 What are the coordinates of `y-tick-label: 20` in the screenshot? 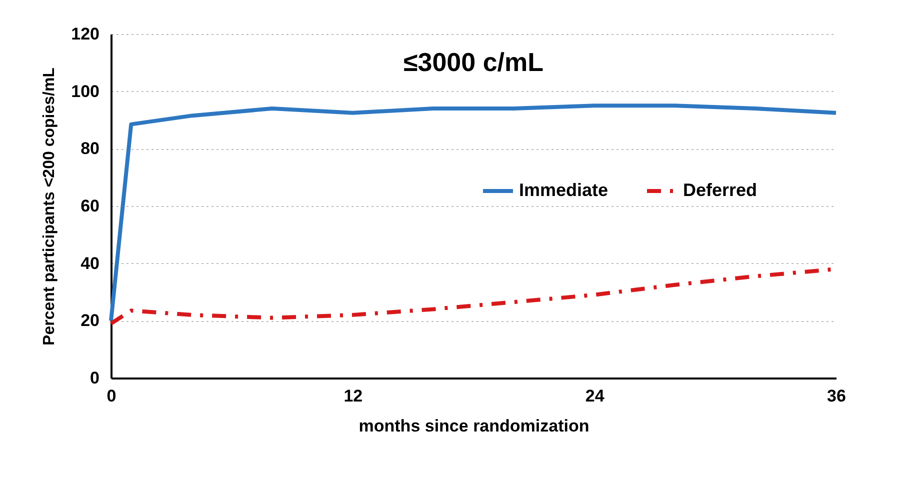 It's located at (90, 320).